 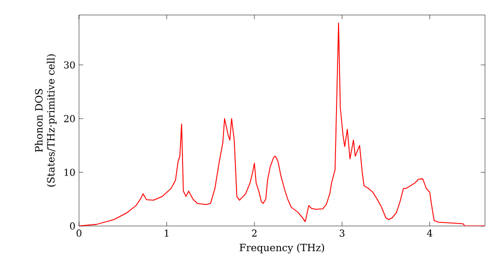 I want to click on y-tick-label: 10, so click(x=69, y=172).